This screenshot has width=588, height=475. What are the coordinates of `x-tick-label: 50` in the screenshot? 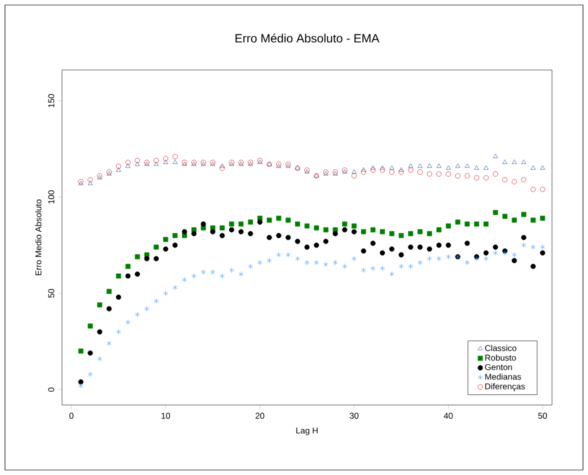 It's located at (542, 415).